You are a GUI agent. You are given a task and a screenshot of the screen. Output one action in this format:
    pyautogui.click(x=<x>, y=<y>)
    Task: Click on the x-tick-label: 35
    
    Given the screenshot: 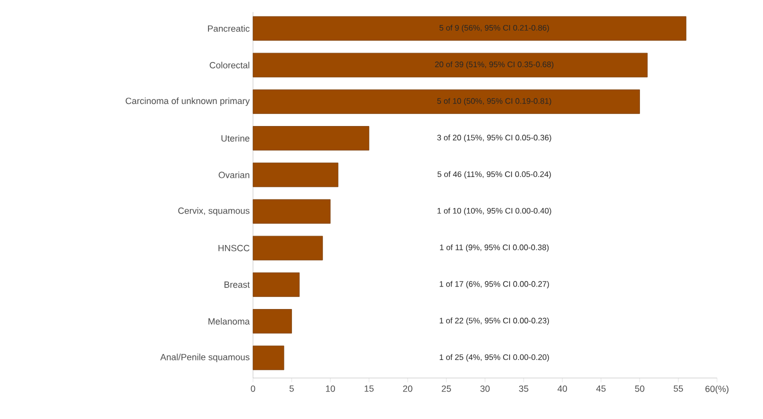 What is the action you would take?
    pyautogui.click(x=523, y=388)
    